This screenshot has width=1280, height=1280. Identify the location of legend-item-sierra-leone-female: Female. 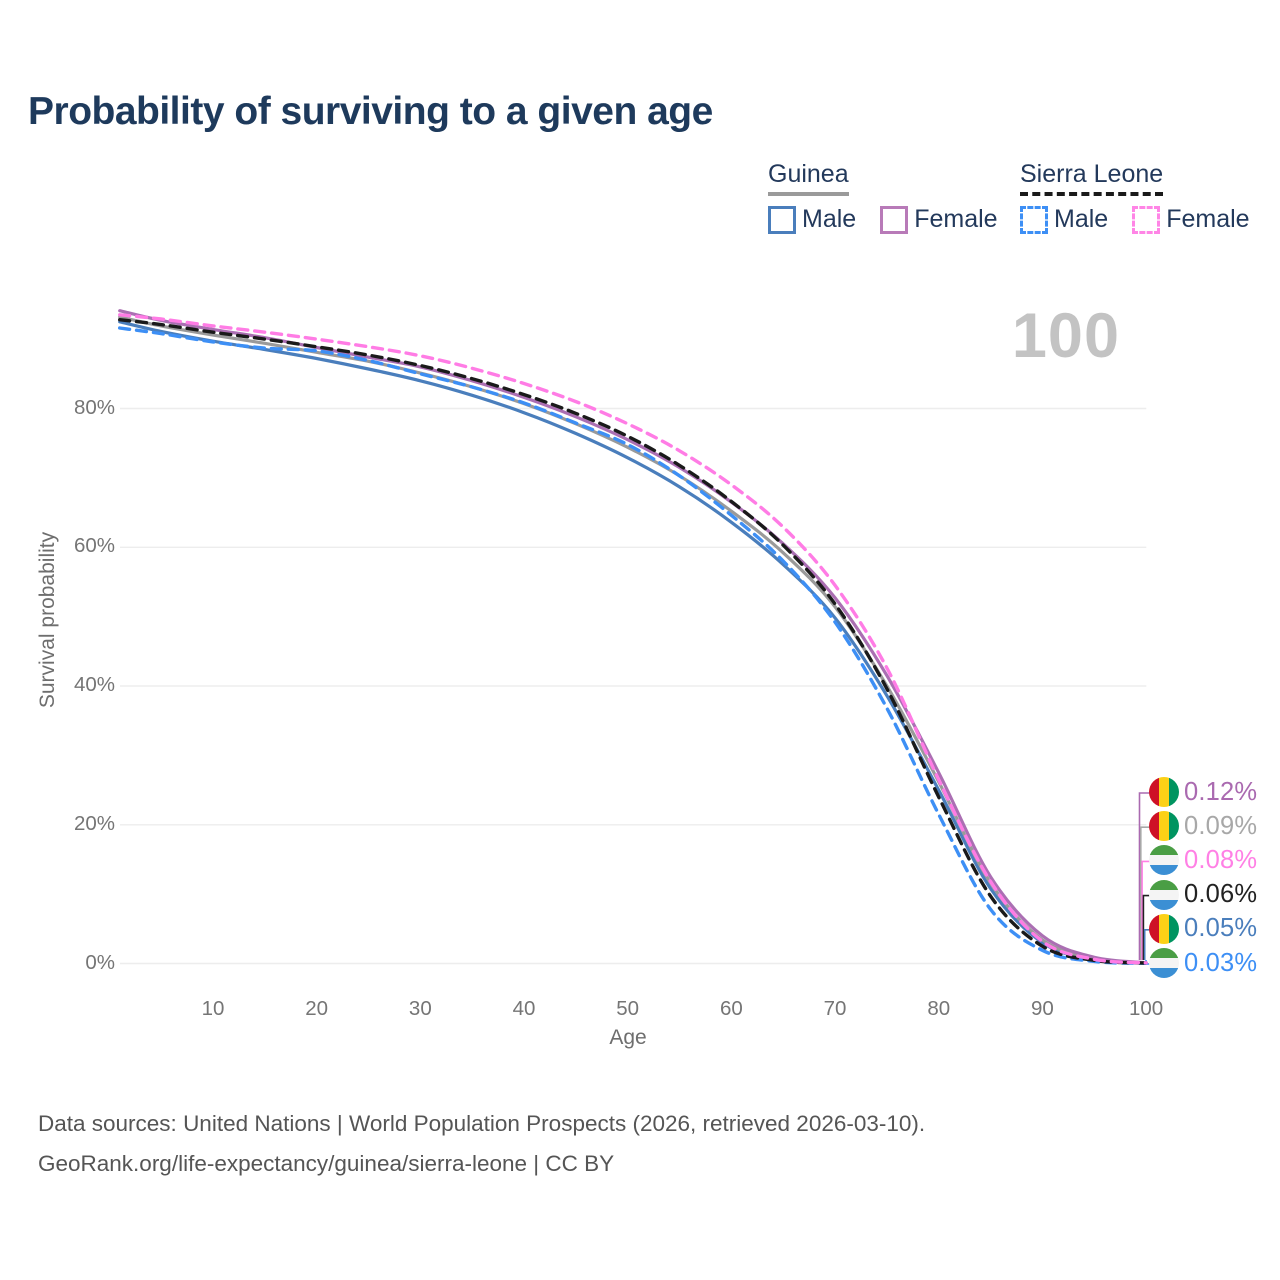
(1191, 219).